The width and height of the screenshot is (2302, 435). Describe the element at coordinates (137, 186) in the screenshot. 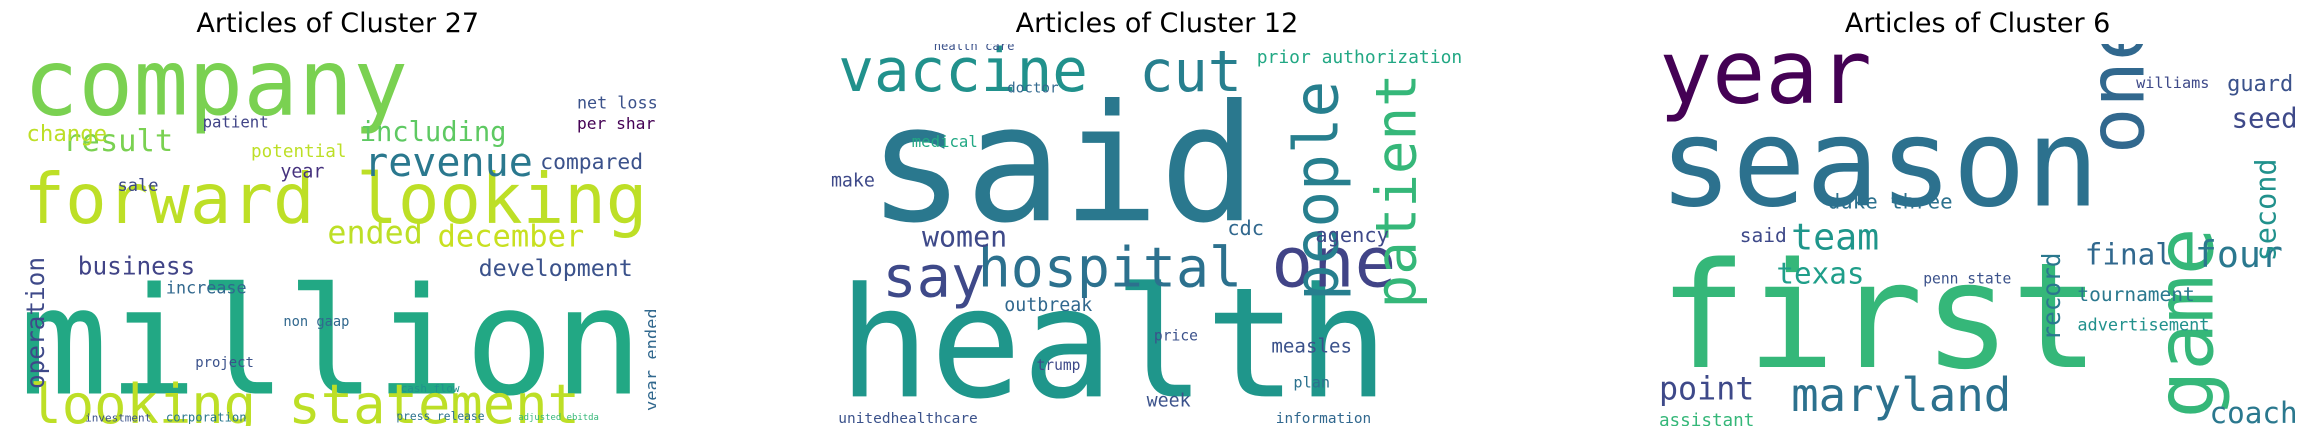

I see `cloud-word: sale` at that location.